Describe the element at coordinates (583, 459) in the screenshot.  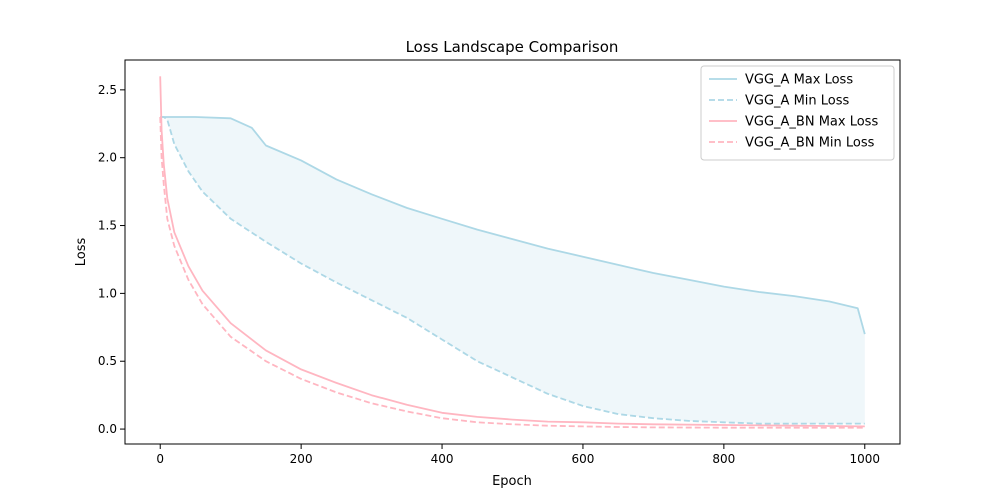
I see `x-tick-label: 600` at that location.